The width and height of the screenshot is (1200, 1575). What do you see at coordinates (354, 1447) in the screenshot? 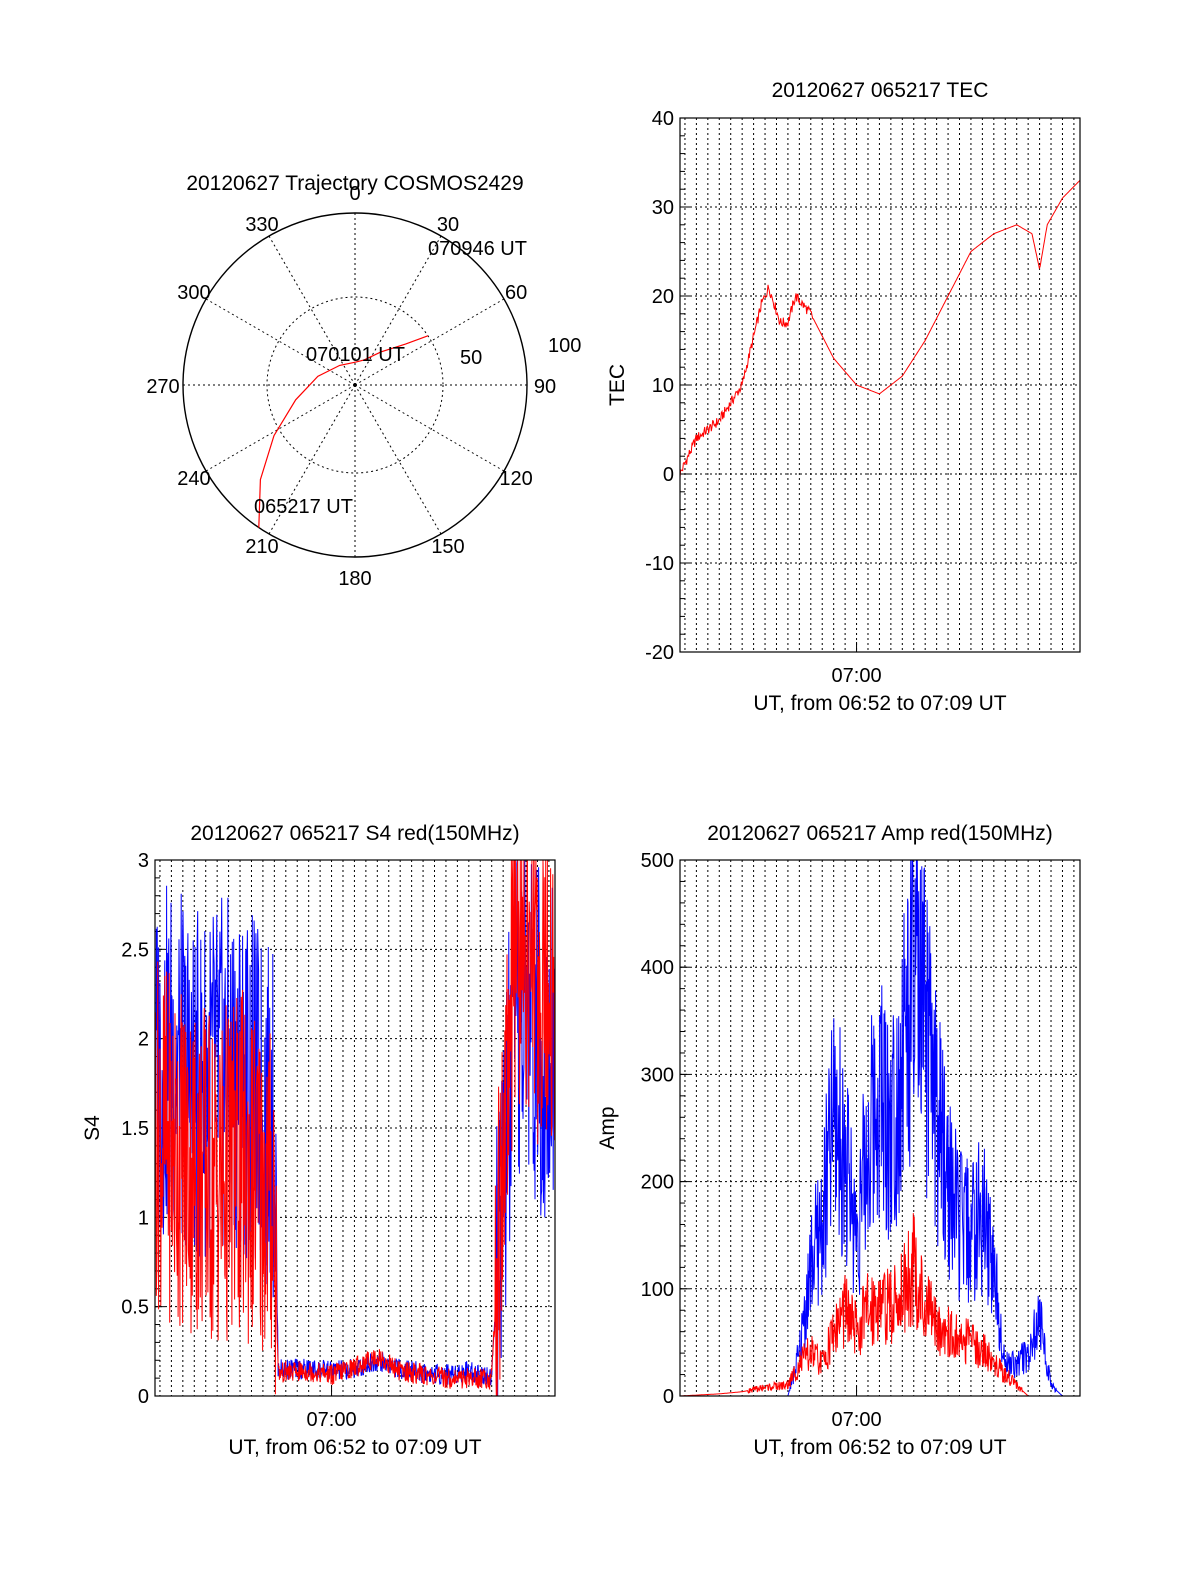
I see `s4-x-label: UT, from 06:52 to 07:09 UT` at bounding box center [354, 1447].